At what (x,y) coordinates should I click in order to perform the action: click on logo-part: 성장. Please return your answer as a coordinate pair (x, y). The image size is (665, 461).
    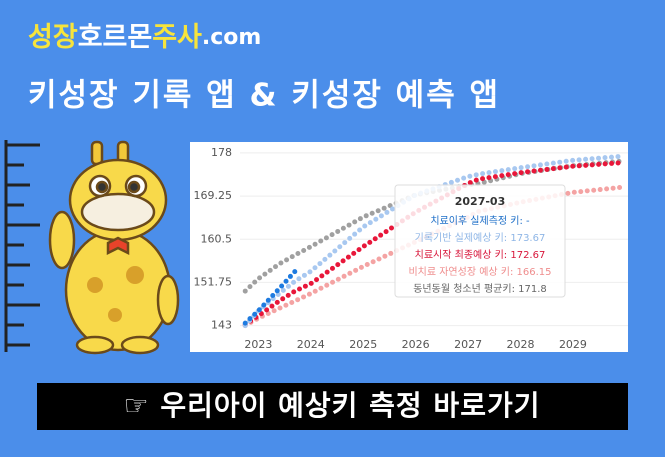
    Looking at the image, I should click on (53, 37).